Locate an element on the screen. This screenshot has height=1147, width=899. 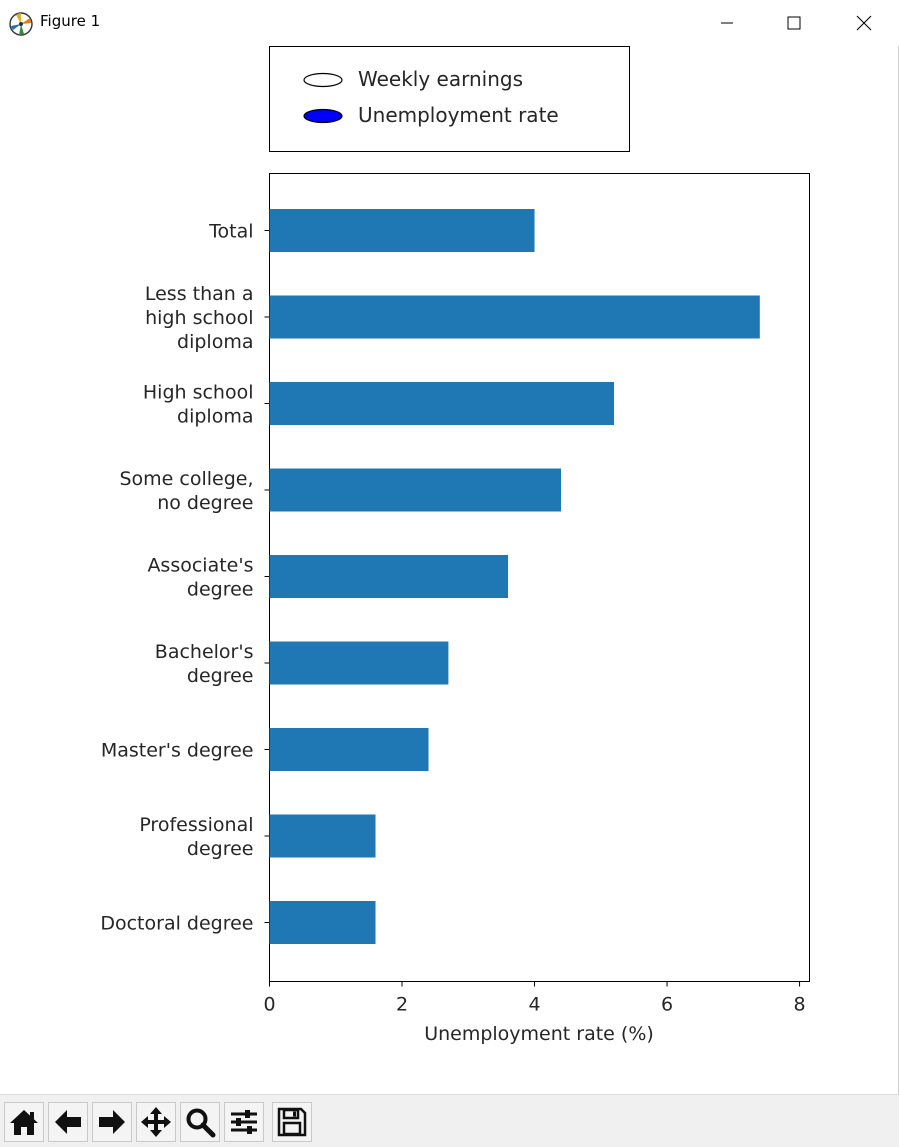
back-button is located at coordinates (68, 1122).